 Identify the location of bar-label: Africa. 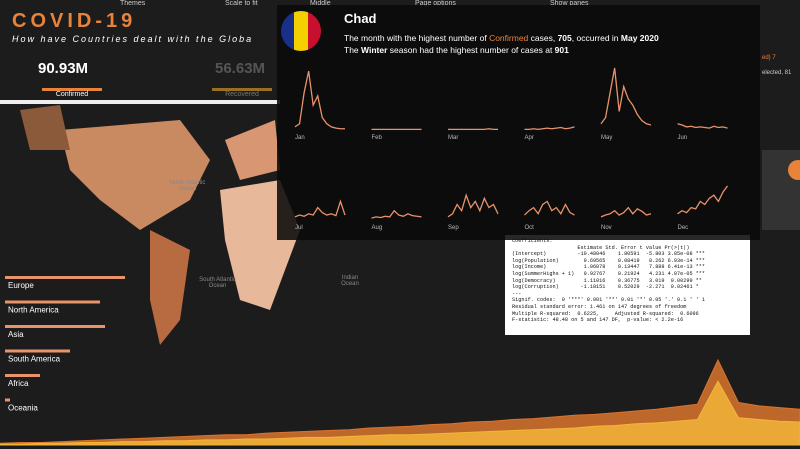
(18, 383).